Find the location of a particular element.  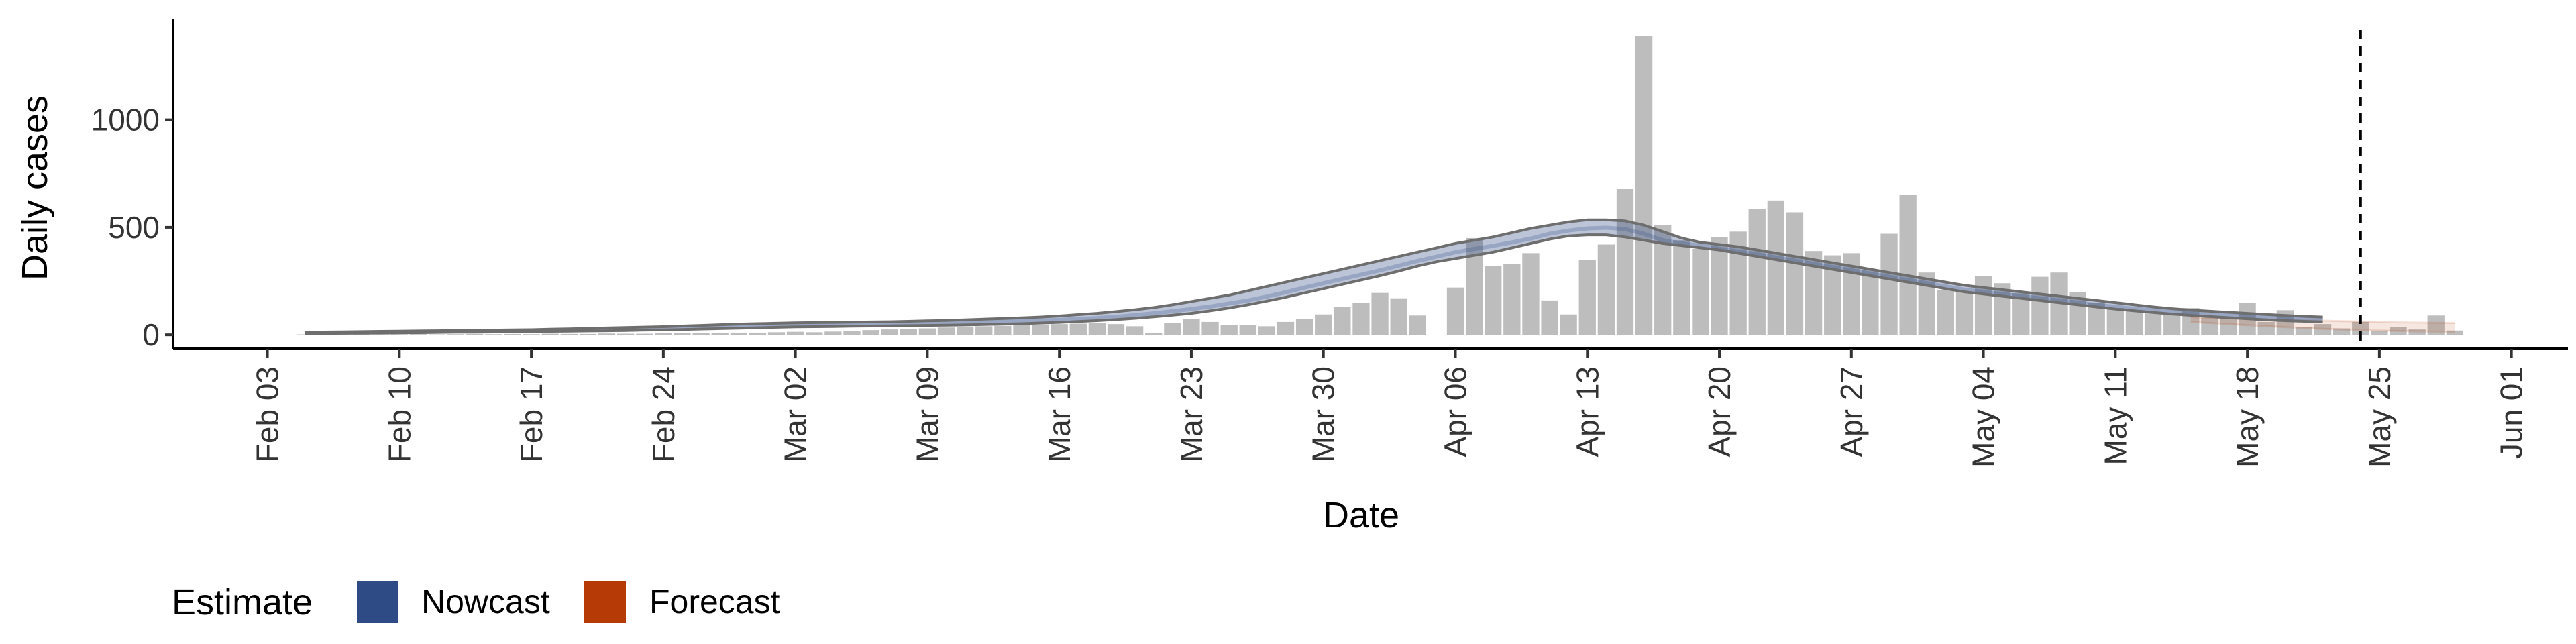

x-tick-label: Feb 03 is located at coordinates (267, 414).